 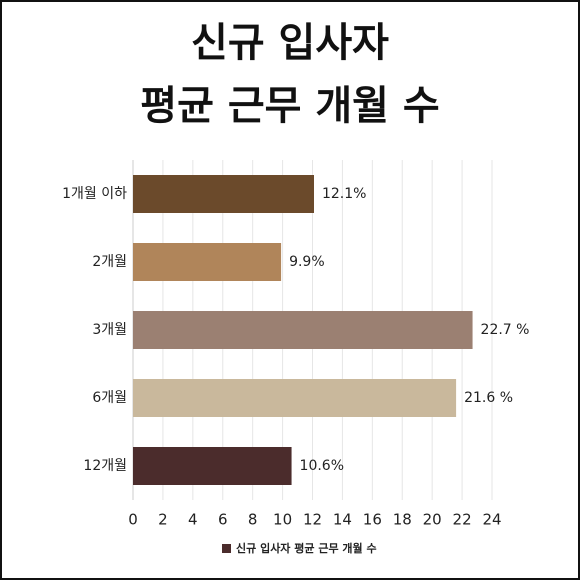 What do you see at coordinates (505, 330) in the screenshot?
I see `value-label: 22.7 %` at bounding box center [505, 330].